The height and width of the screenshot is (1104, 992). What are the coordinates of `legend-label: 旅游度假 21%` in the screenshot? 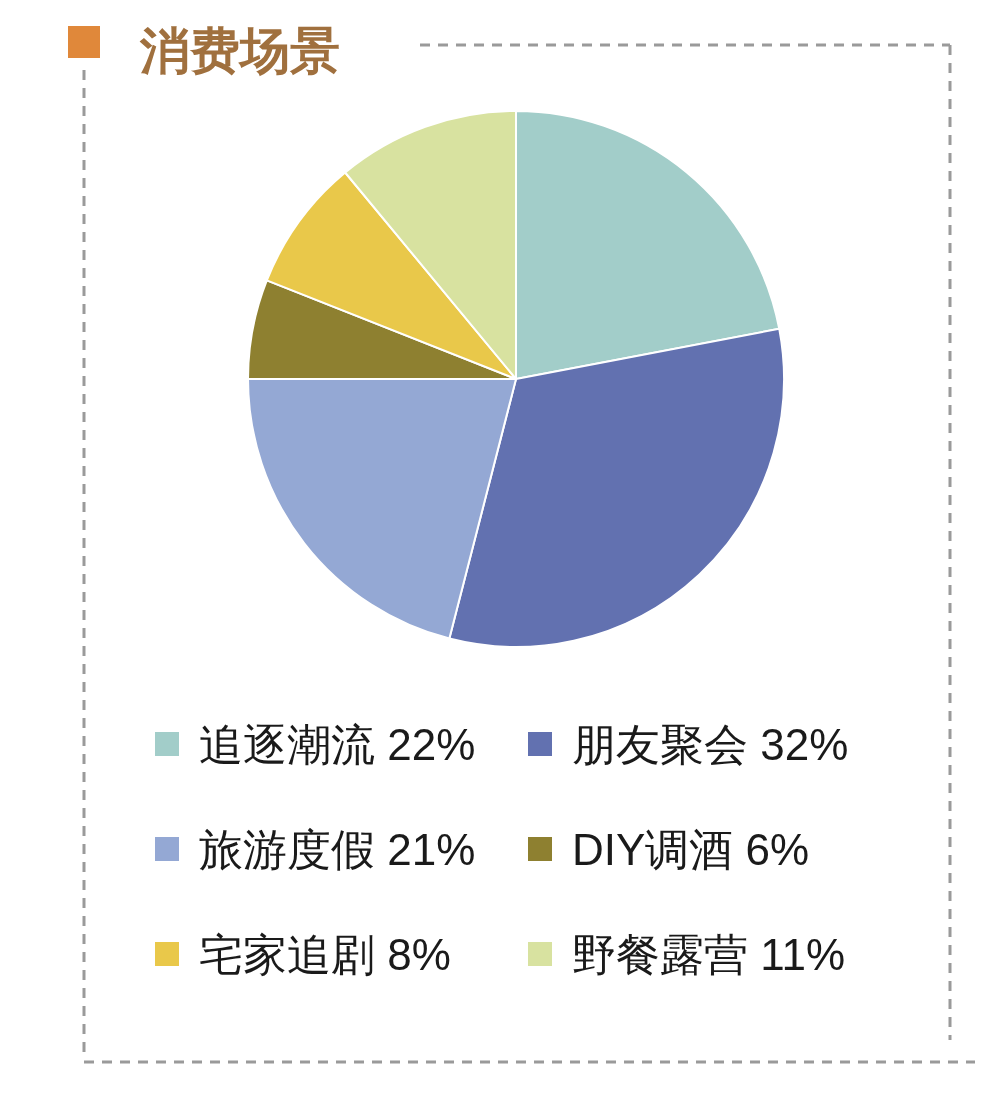 It's located at (337, 849).